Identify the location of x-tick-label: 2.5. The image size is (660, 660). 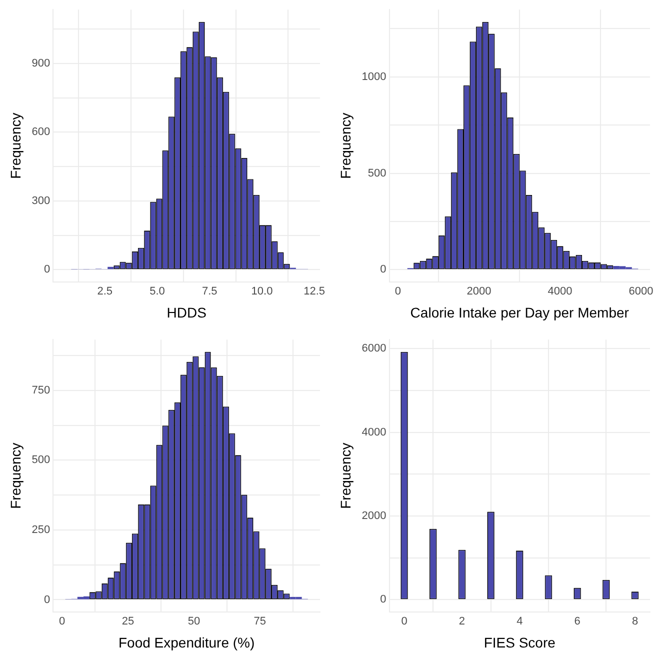
(105, 292).